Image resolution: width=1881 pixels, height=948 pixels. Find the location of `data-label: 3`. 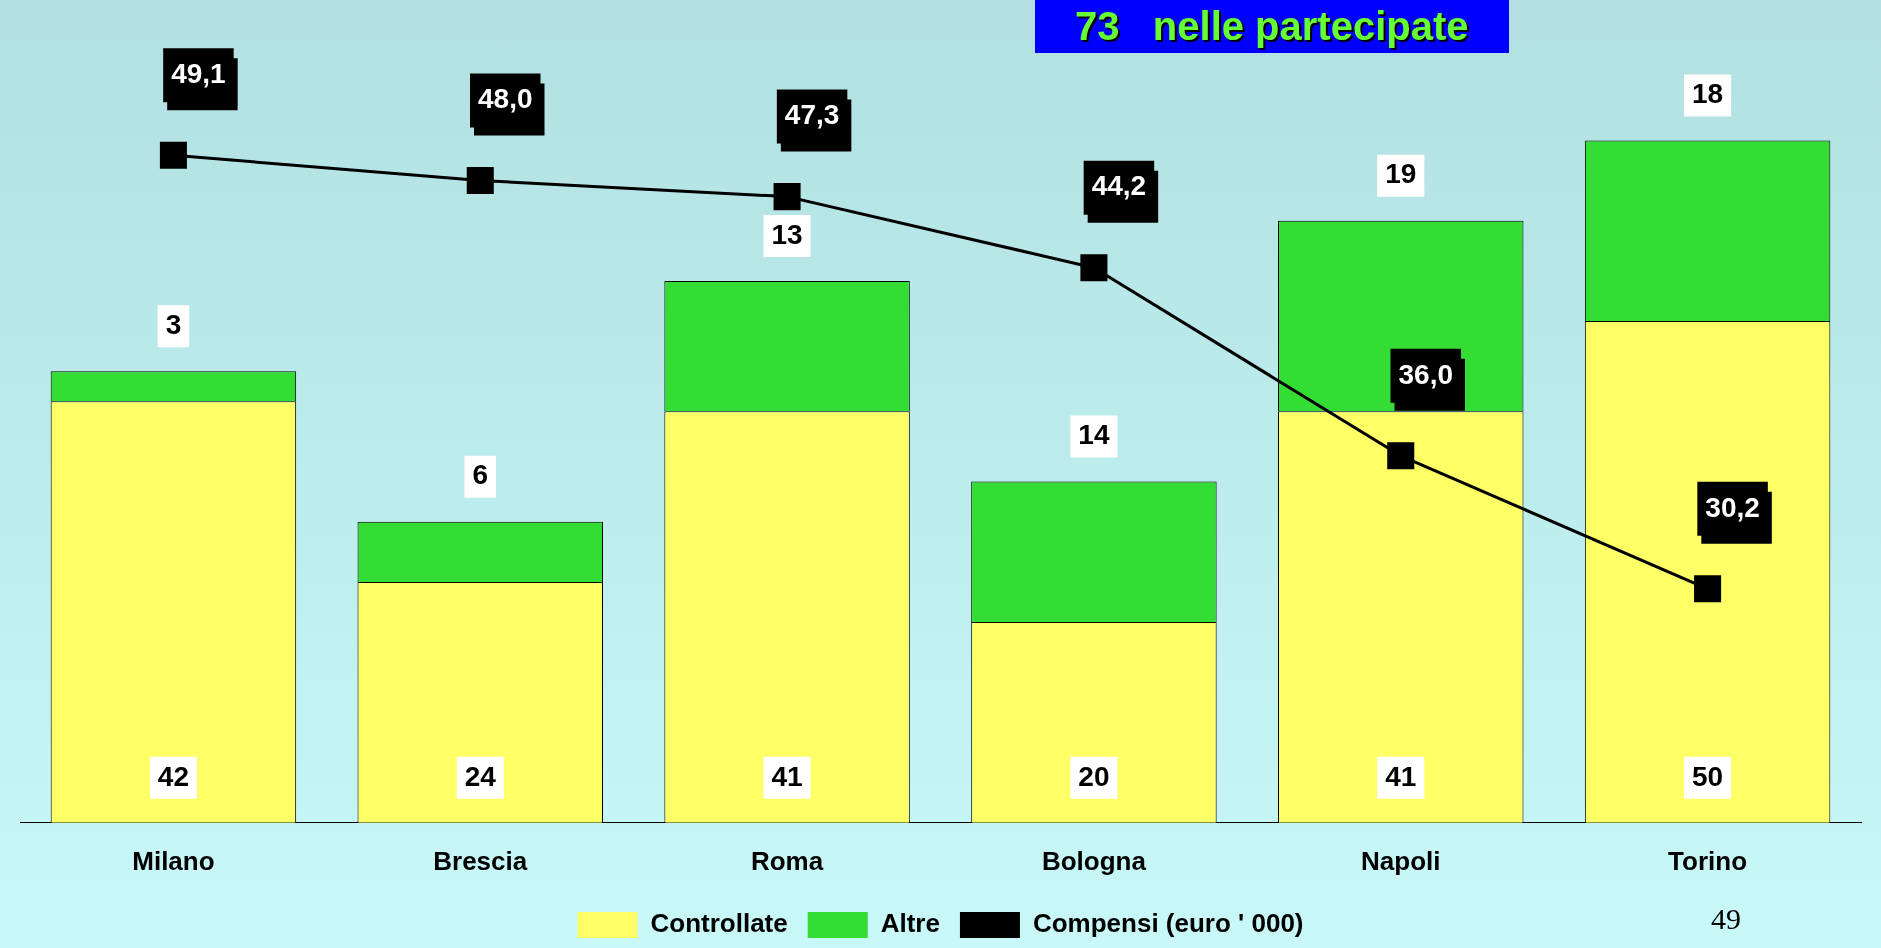

data-label: 3 is located at coordinates (173, 324).